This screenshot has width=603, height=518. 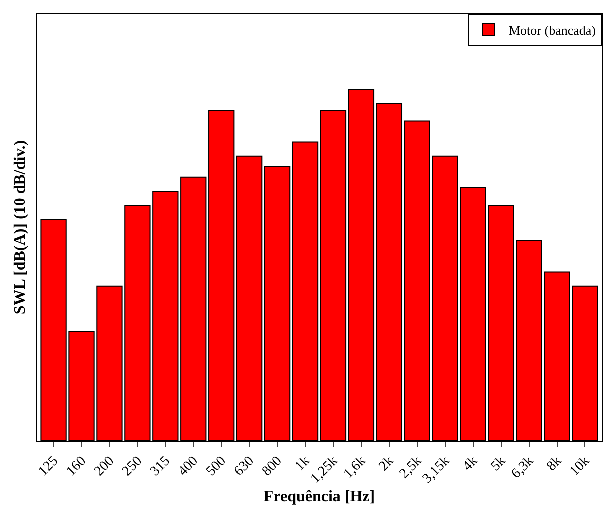 What do you see at coordinates (105, 467) in the screenshot?
I see `x-tick-label: 200` at bounding box center [105, 467].